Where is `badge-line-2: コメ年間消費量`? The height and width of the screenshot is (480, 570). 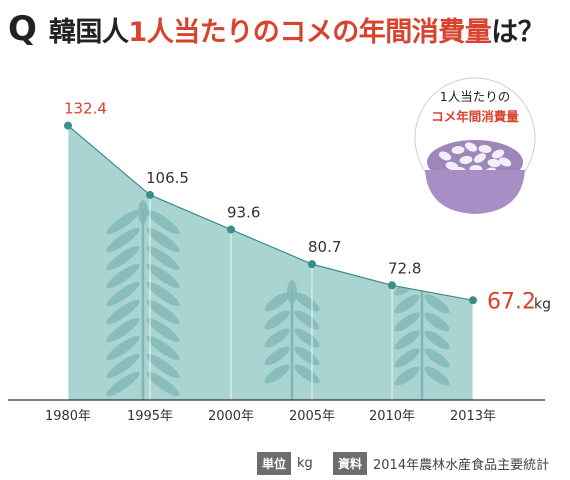
badge-line-2: コメ年間消費量 is located at coordinates (475, 116).